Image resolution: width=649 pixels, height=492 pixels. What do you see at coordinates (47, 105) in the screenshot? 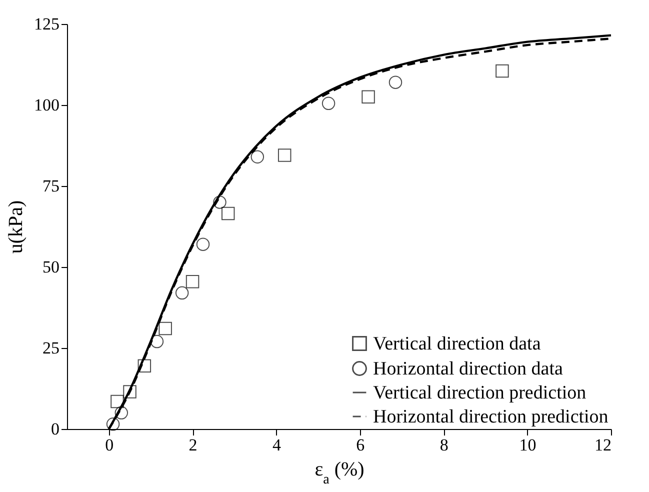
I see `y-tick-label: 100` at bounding box center [47, 105].